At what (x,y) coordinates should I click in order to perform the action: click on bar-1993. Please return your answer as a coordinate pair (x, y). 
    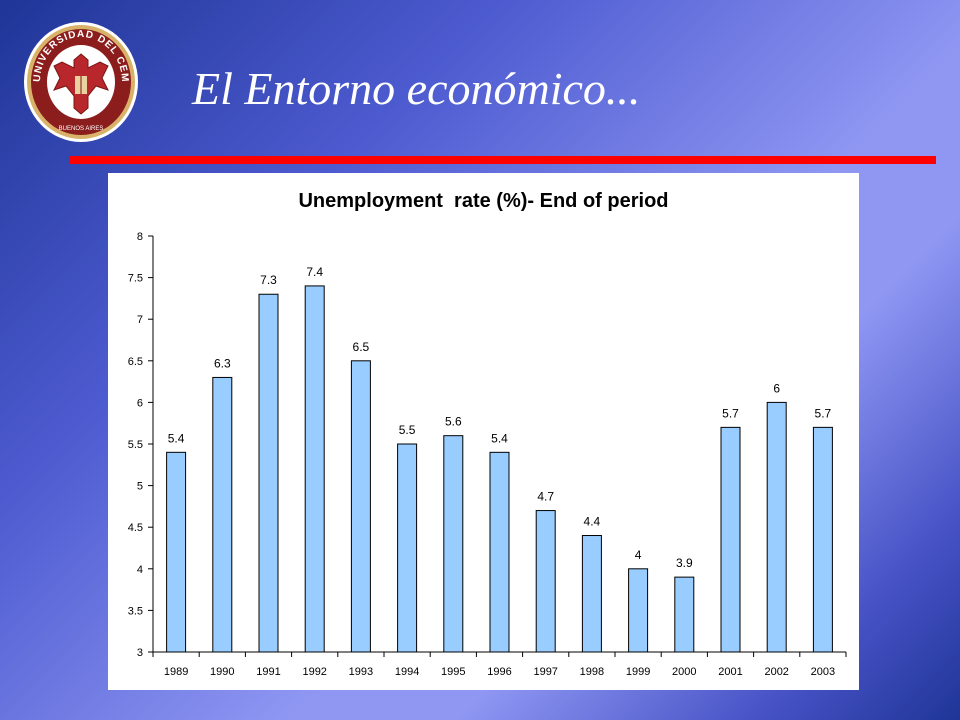
    Looking at the image, I should click on (360, 506).